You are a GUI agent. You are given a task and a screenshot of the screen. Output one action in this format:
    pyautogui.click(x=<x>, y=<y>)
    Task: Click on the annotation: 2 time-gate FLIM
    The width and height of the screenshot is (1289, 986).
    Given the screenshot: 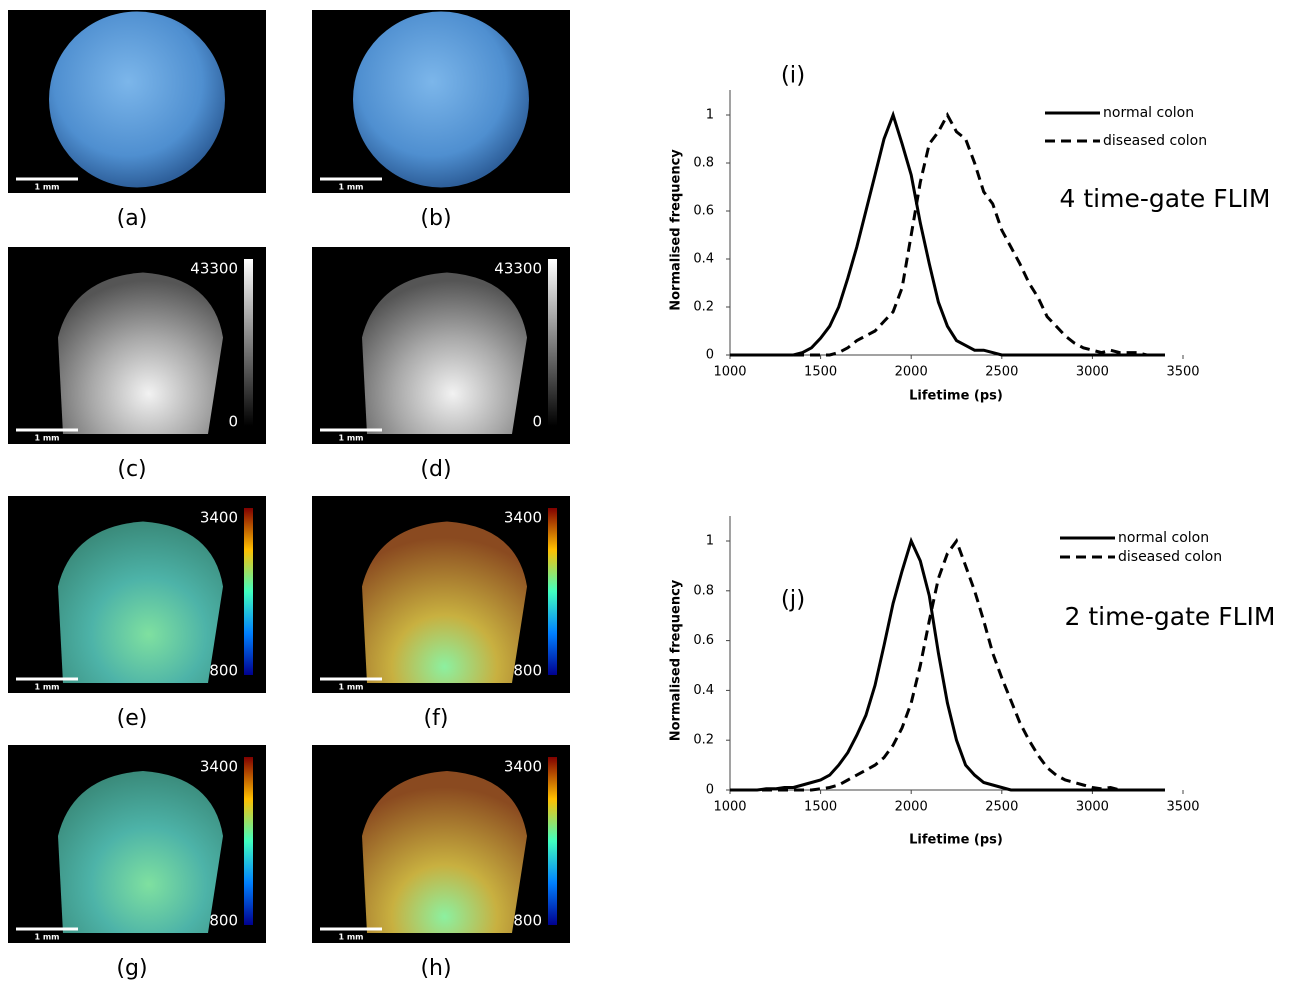 What is the action you would take?
    pyautogui.click(x=1170, y=616)
    